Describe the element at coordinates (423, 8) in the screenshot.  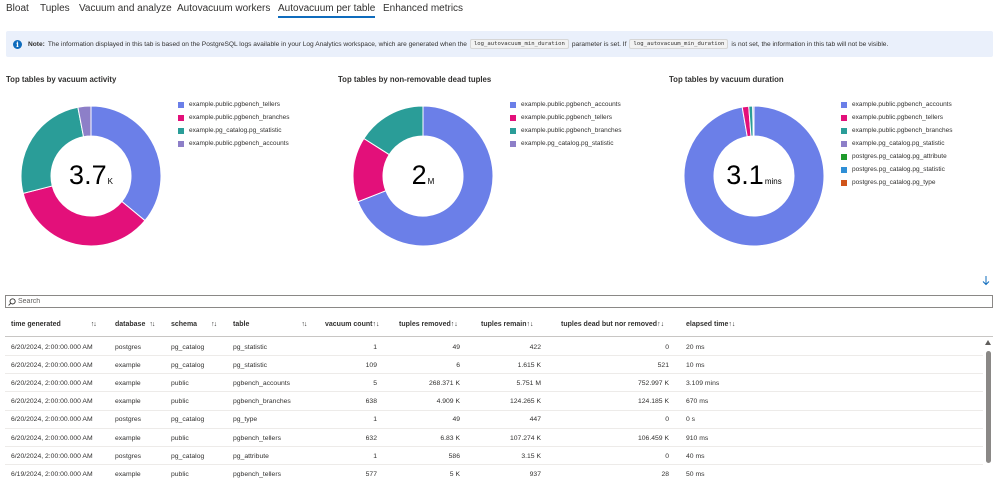
I see `tab-enhanced-metrics: Enhanced metrics` at that location.